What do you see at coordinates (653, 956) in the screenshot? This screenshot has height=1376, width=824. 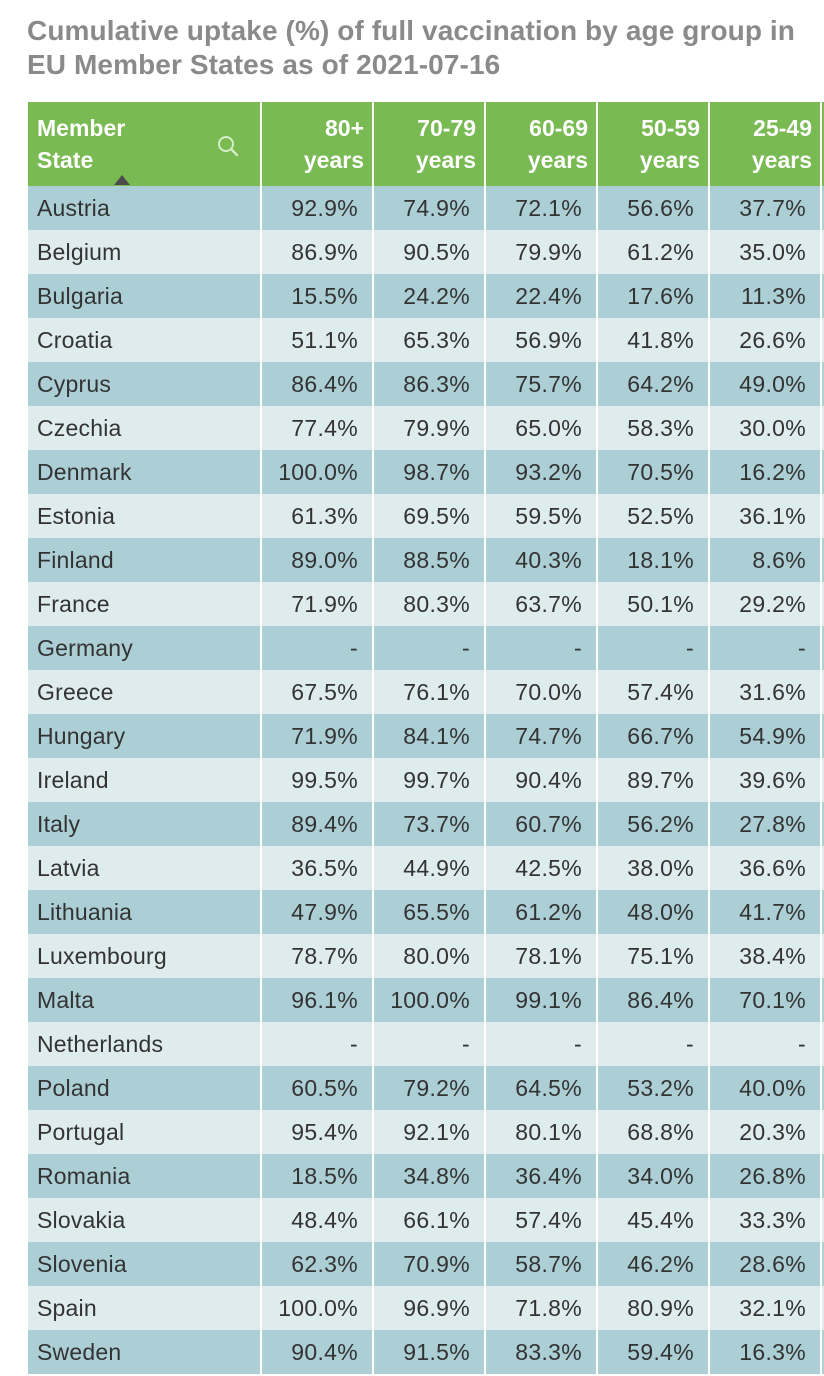 I see `uptake-value-cell: 75.1%` at bounding box center [653, 956].